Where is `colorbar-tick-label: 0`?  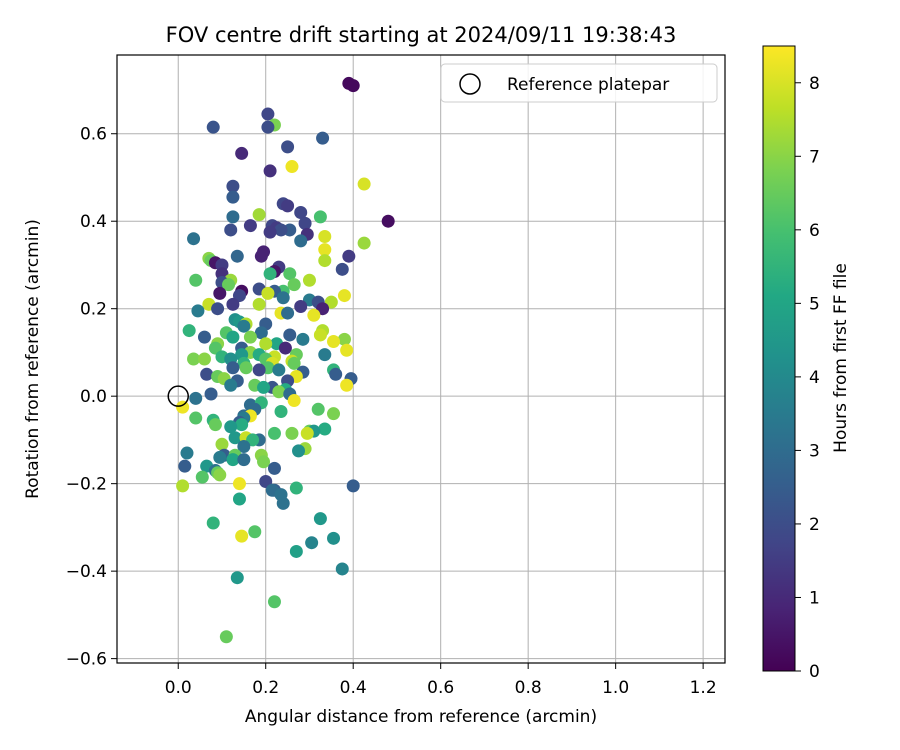
colorbar-tick-label: 0 is located at coordinates (814, 672).